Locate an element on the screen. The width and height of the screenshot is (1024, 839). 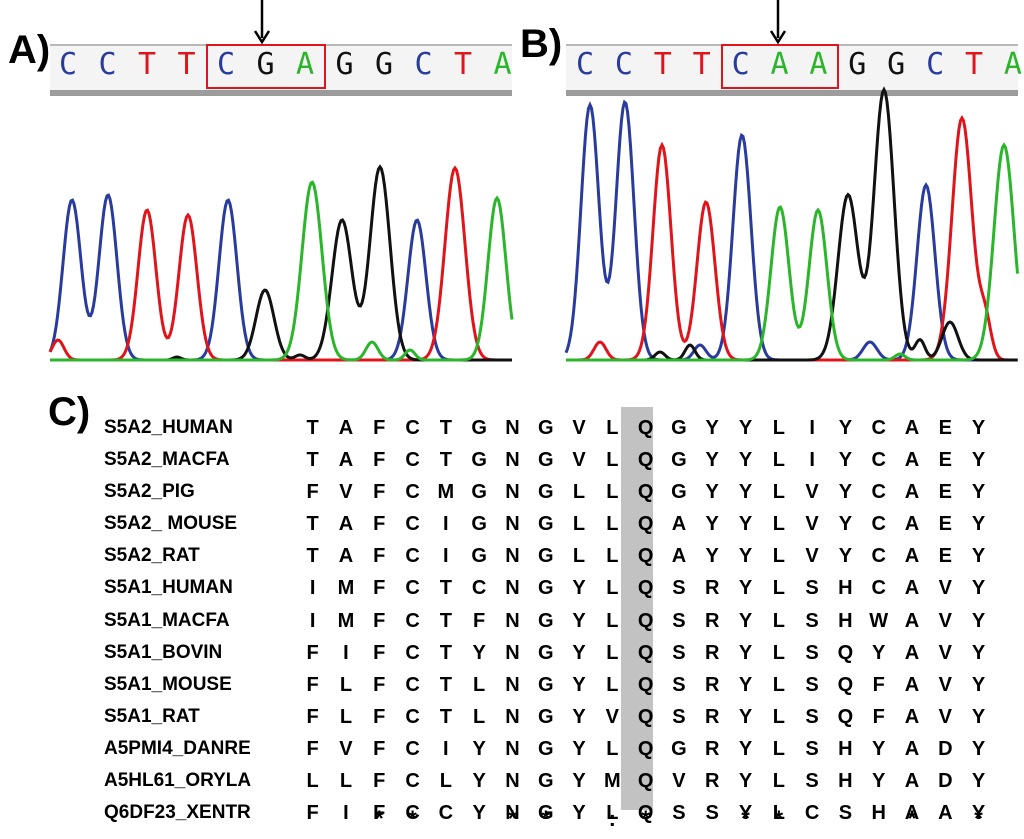
sequence-name: S5A2_HUMAN is located at coordinates (168, 427).